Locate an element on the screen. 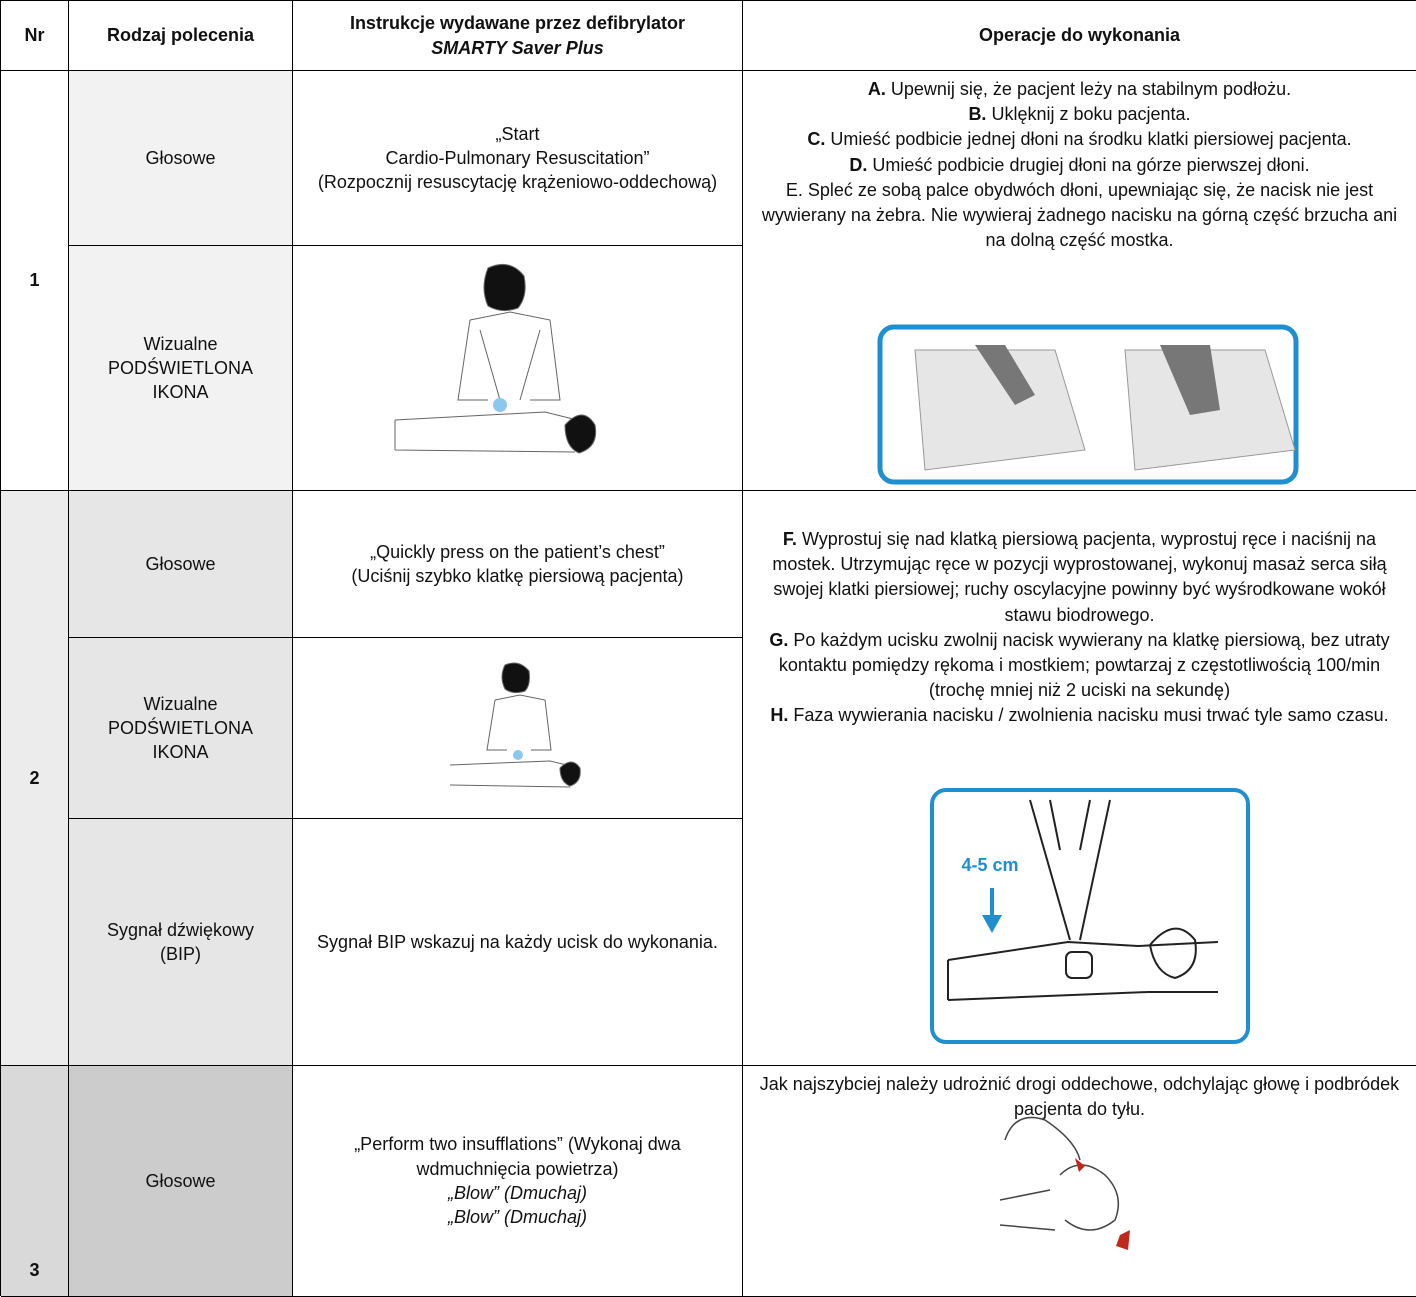 The image size is (1416, 1297). header-nr: Nr is located at coordinates (34, 35).